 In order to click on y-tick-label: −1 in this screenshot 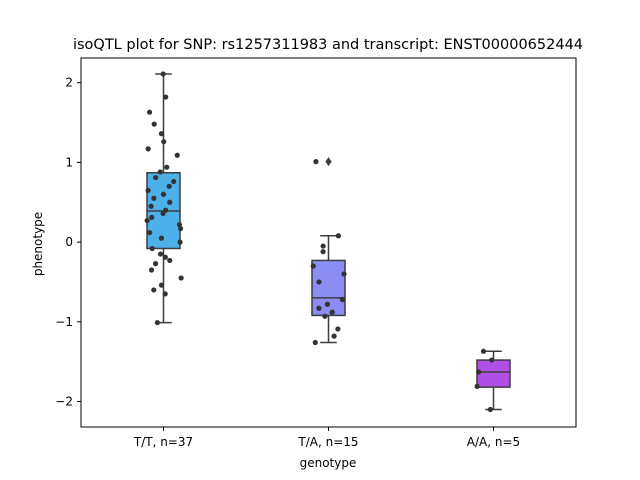, I will do `click(64, 322)`.